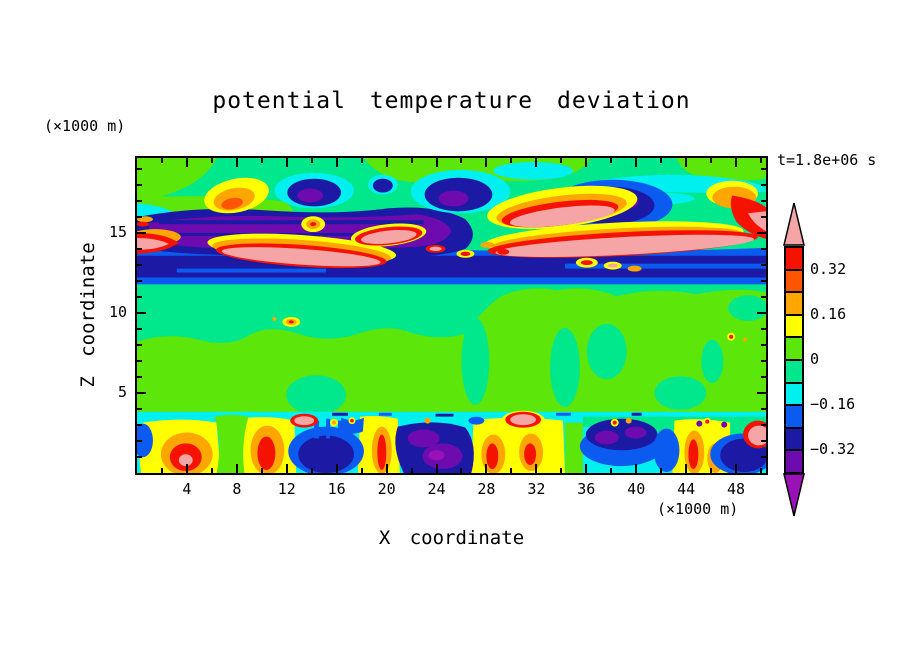 Image resolution: width=904 pixels, height=654 pixels. What do you see at coordinates (698, 509) in the screenshot?
I see `x-axis-unit-label: (×1000 m)` at bounding box center [698, 509].